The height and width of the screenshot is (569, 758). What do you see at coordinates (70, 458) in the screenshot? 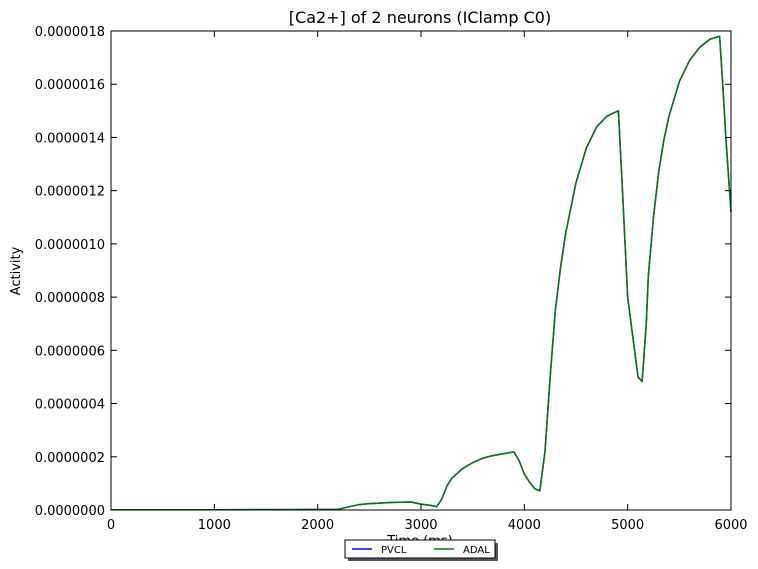
I see `y-tick-label: 0.0000002` at bounding box center [70, 458].